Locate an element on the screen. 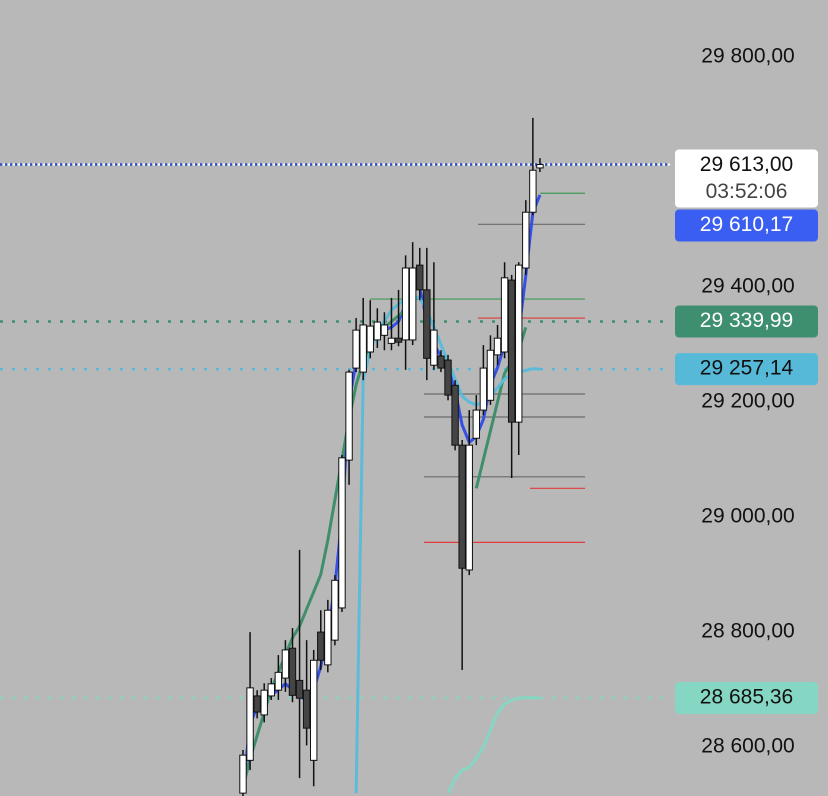  y-tick-label: 28 600,00 is located at coordinates (747, 746).